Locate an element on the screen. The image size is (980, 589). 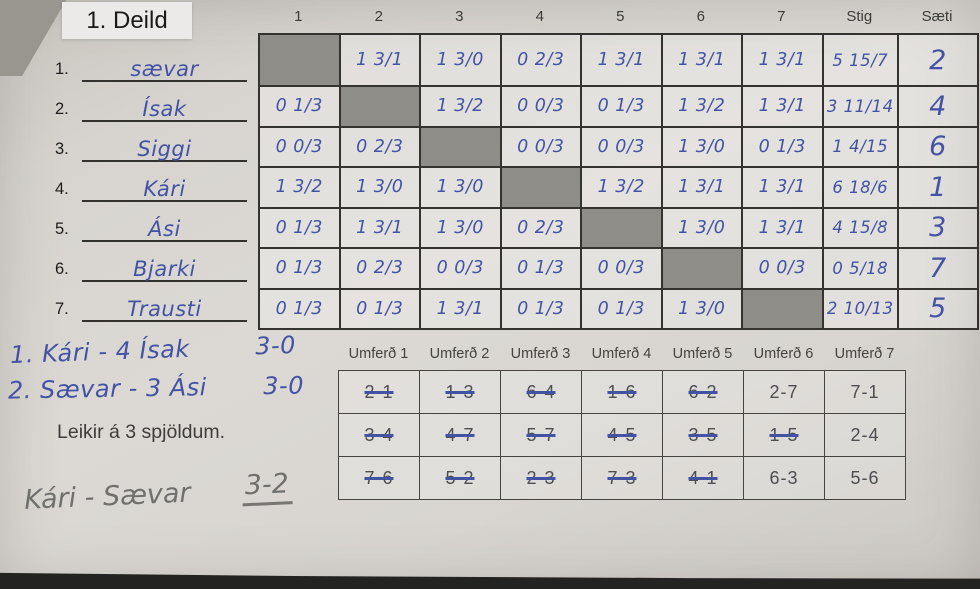
playoff-note-score: 3-0 is located at coordinates (284, 386).